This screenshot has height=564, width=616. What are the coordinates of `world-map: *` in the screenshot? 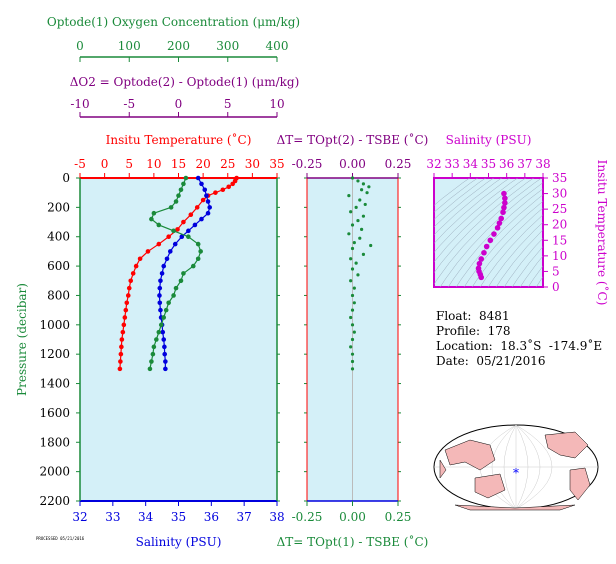 It's located at (516, 467).